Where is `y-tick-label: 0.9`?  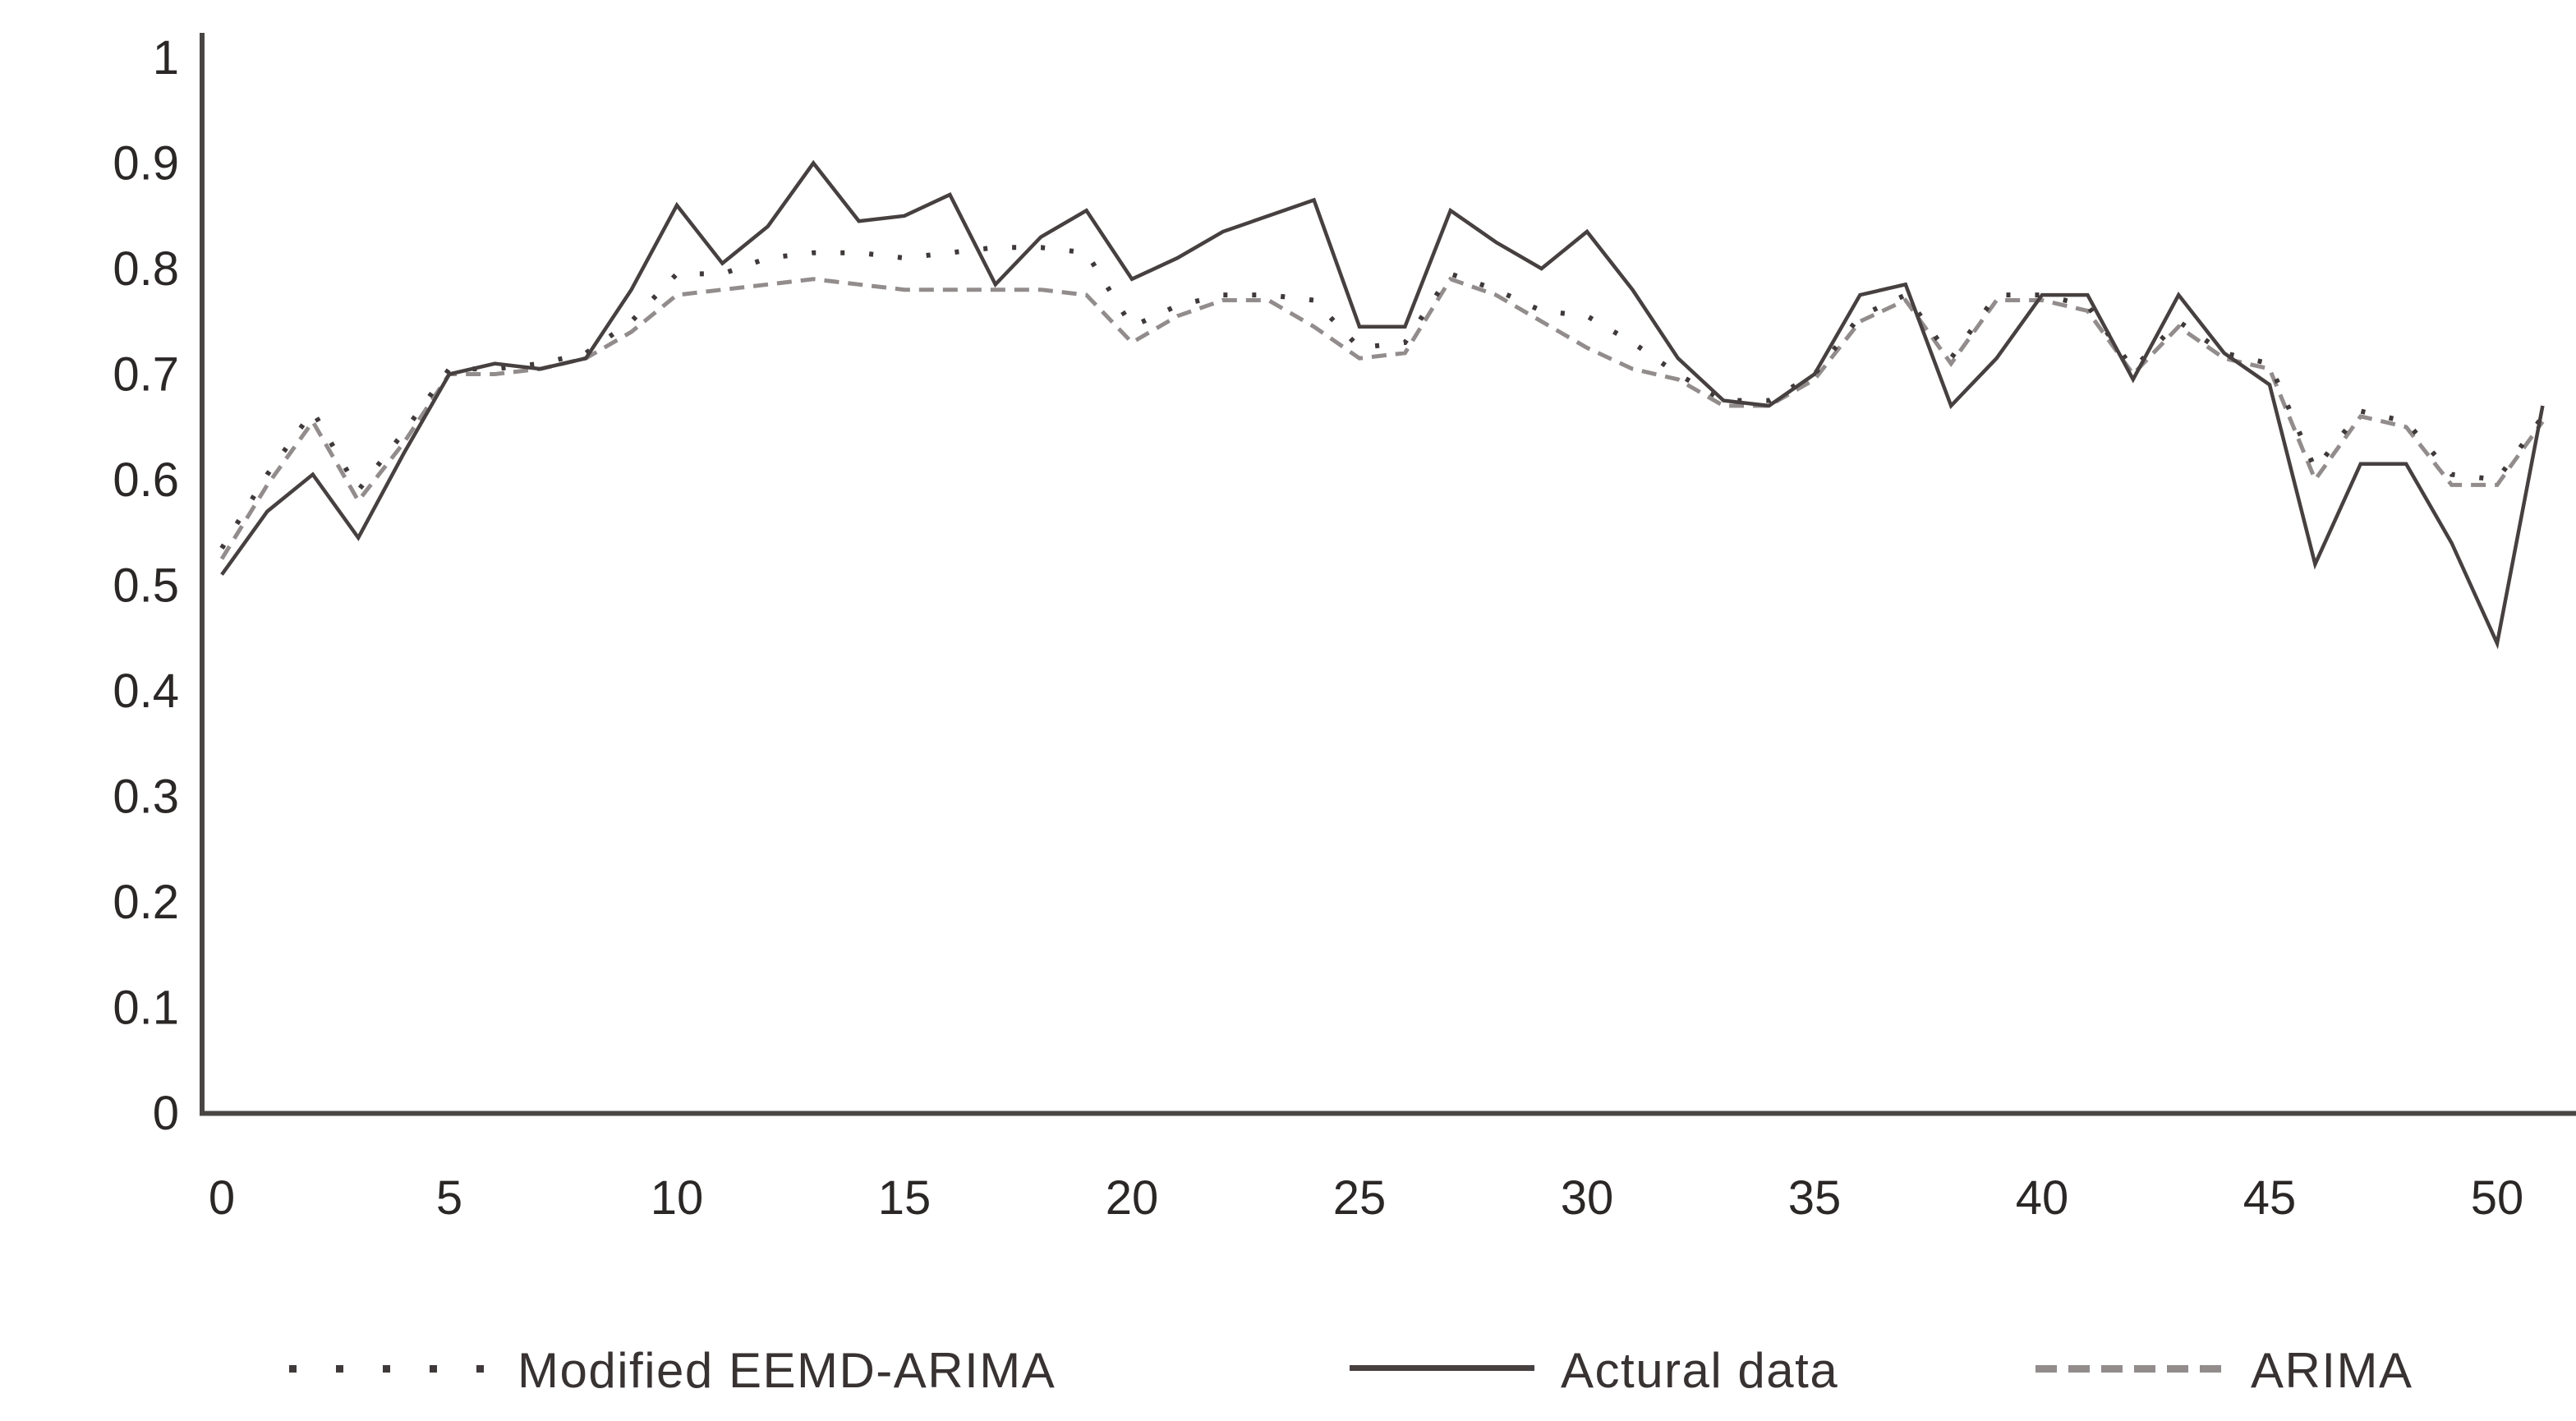 y-tick-label: 0.9 is located at coordinates (146, 164).